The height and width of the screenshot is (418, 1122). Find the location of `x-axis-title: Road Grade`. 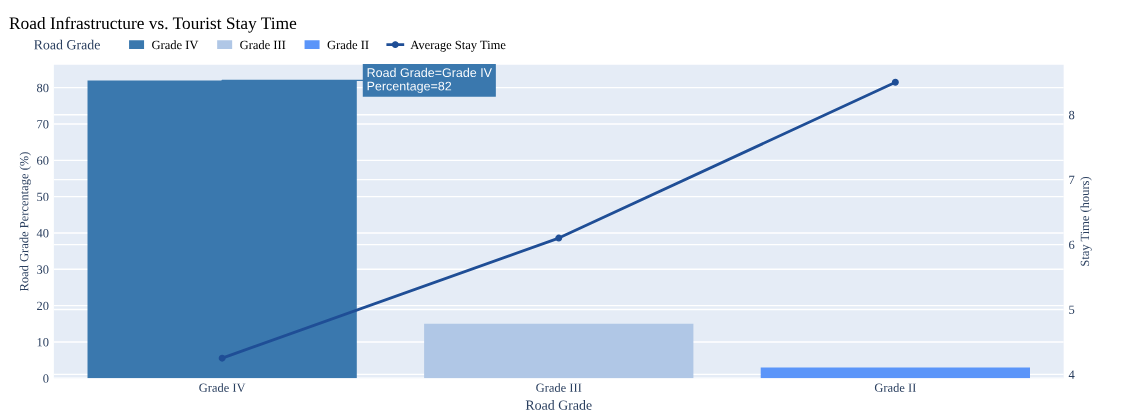

x-axis-title: Road Grade is located at coordinates (67, 44).